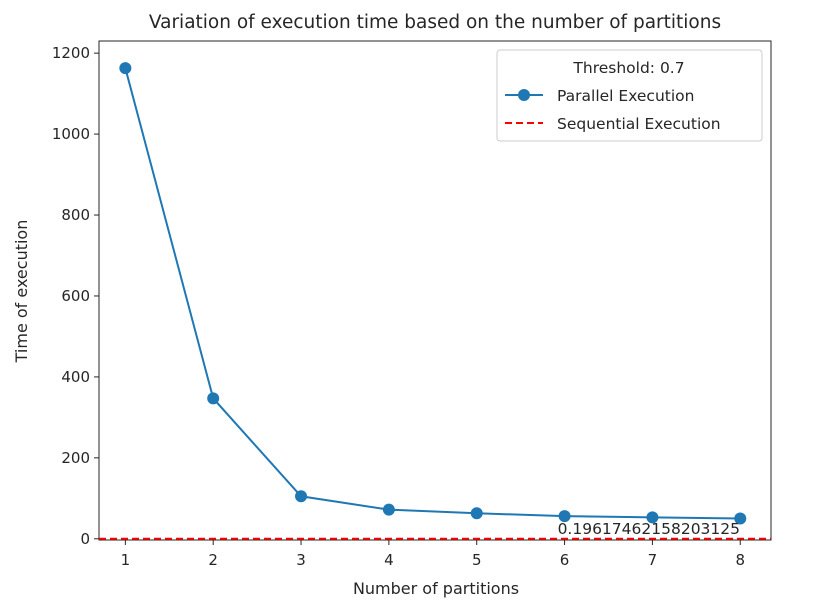  Describe the element at coordinates (71, 53) in the screenshot. I see `y-tick-label: 1200` at that location.